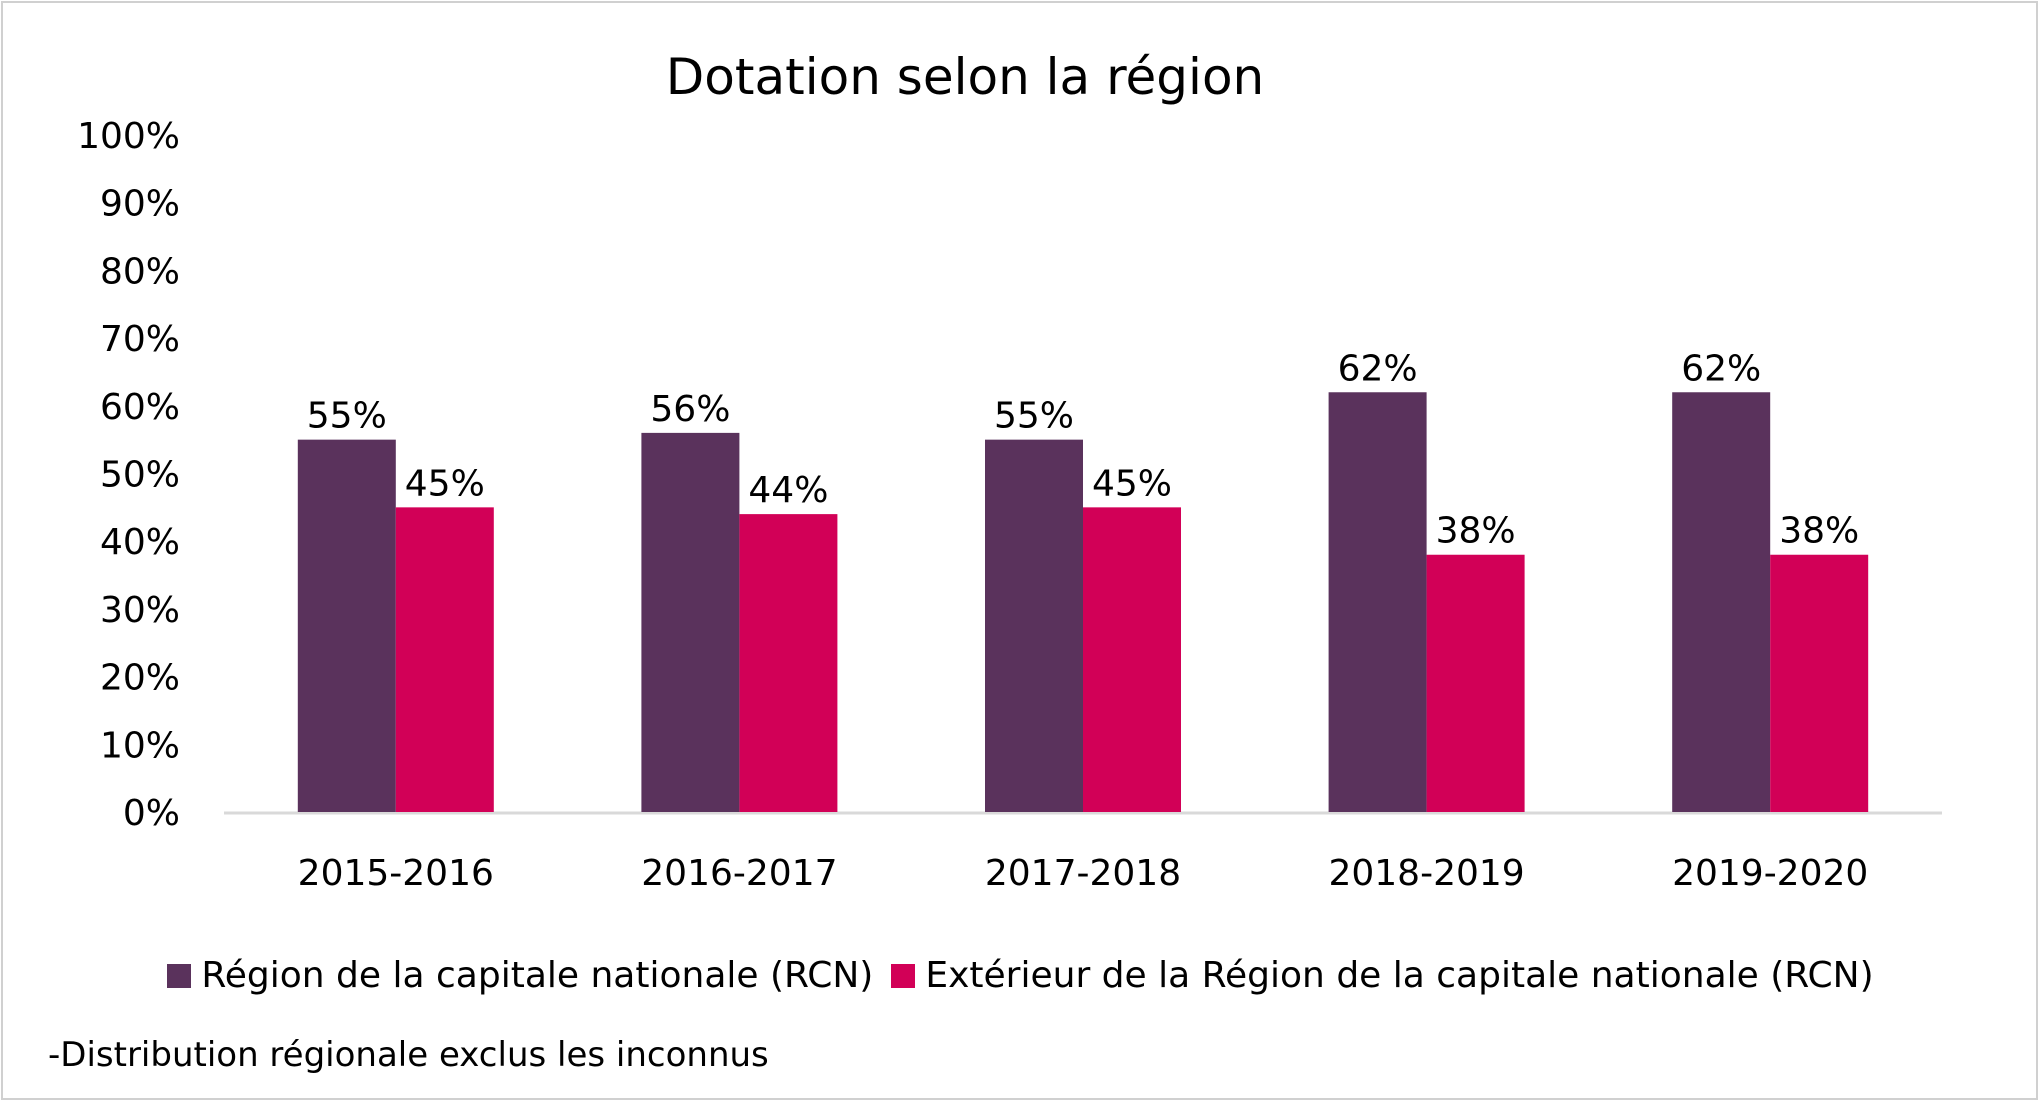 The height and width of the screenshot is (1103, 2041). Describe the element at coordinates (1426, 873) in the screenshot. I see `x-tick-label: 2018-2019` at that location.